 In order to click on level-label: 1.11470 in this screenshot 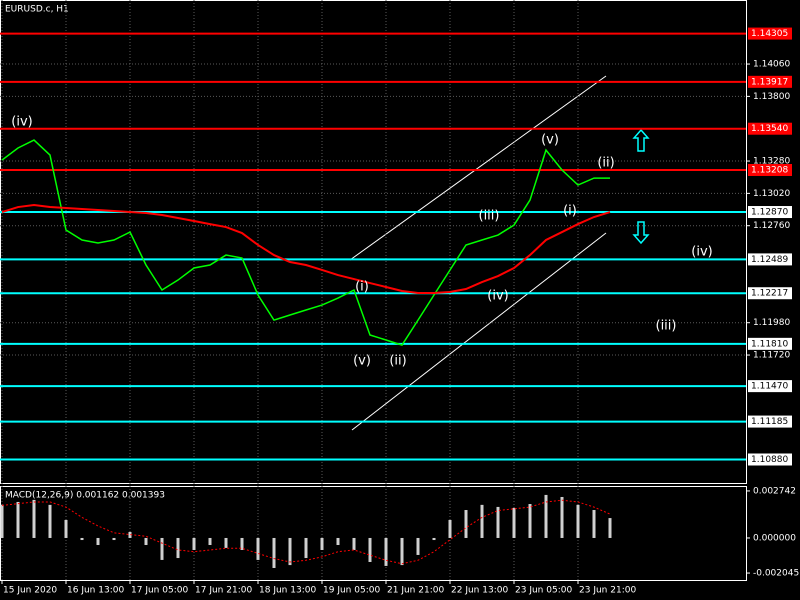, I will do `click(769, 387)`.